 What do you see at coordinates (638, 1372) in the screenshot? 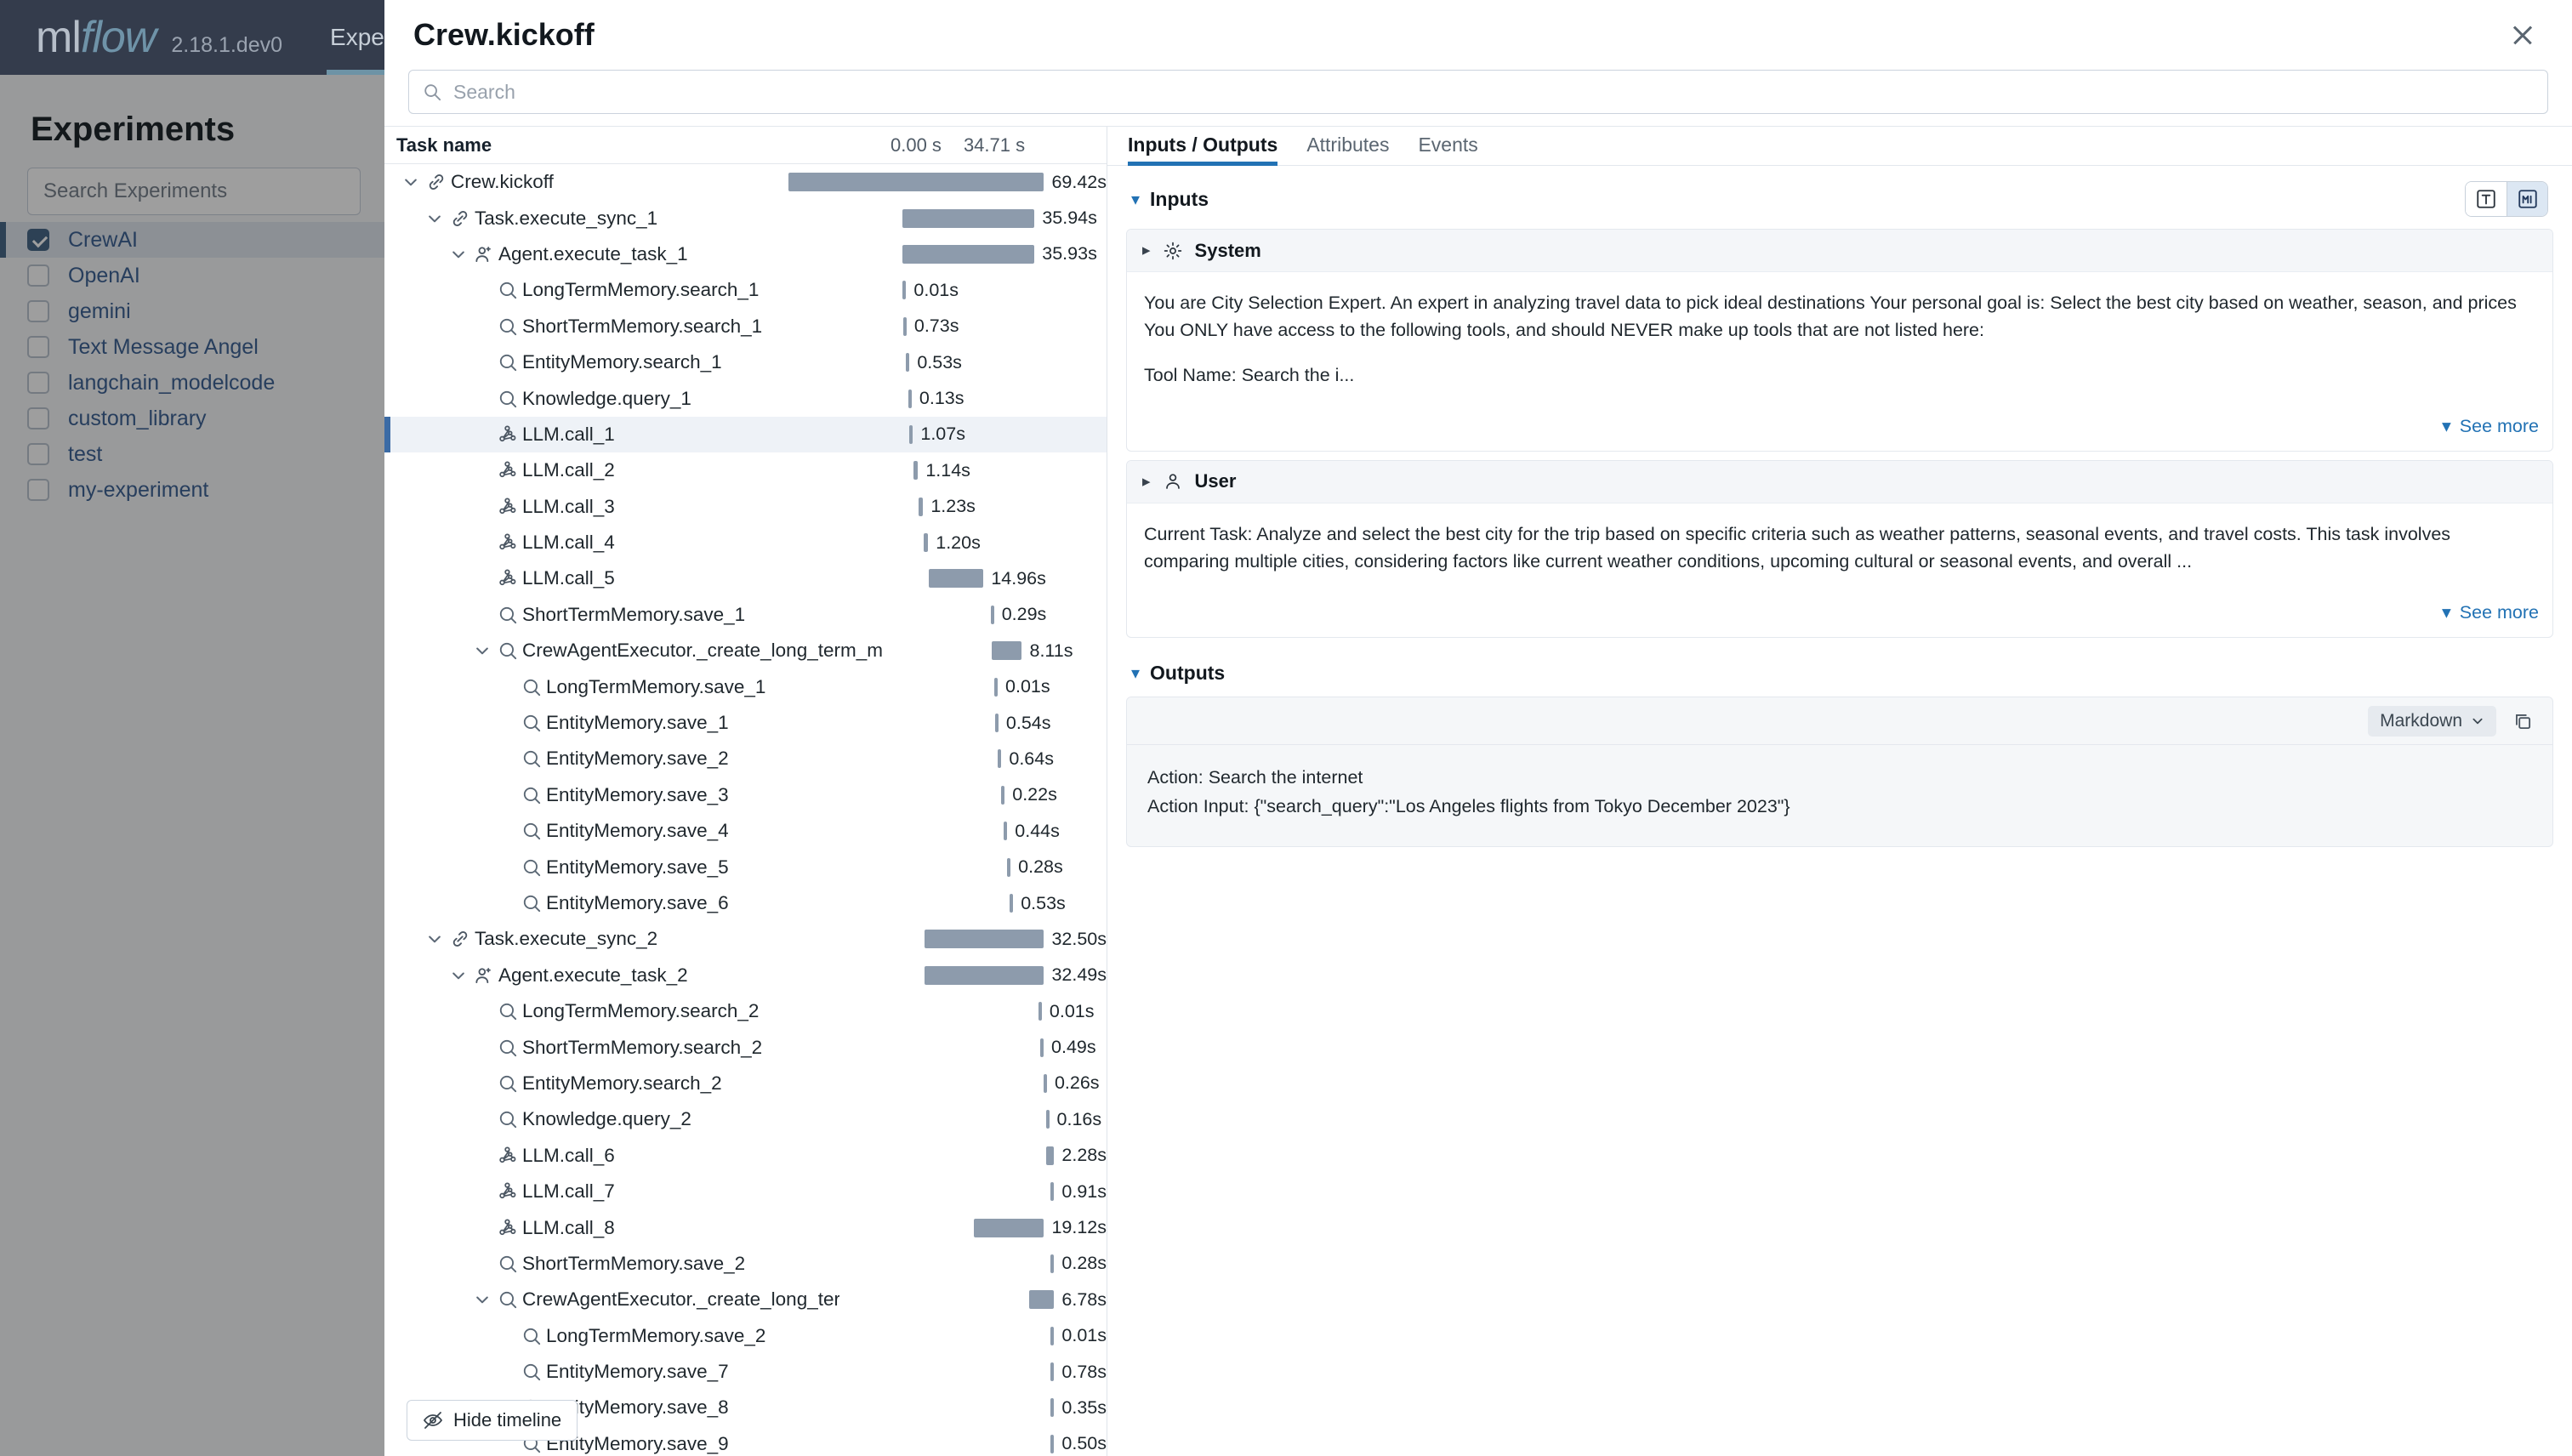
I see `timeline-row-label: EntityMemory.save_7` at bounding box center [638, 1372].